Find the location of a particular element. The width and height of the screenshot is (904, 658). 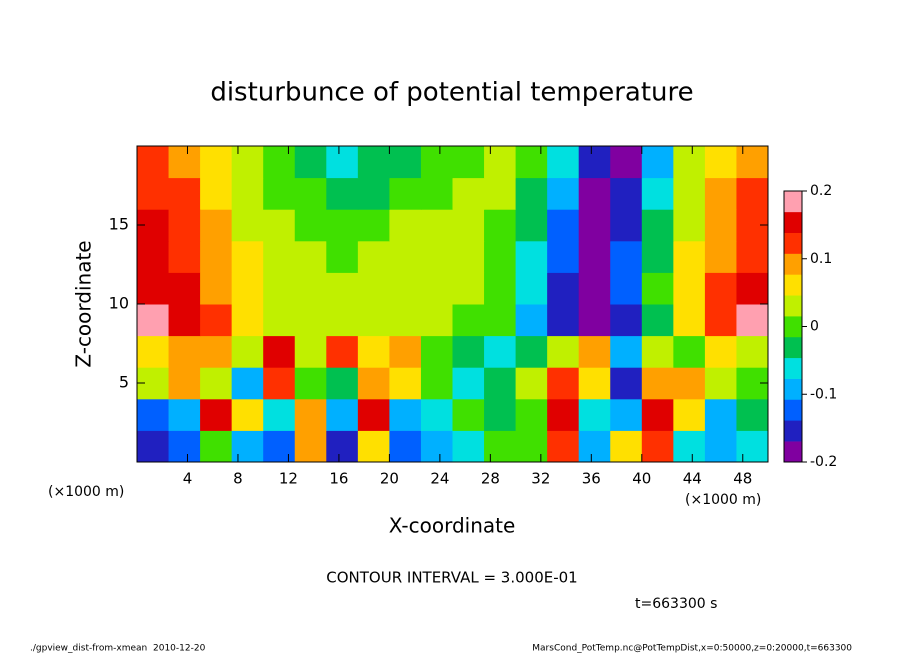

x-tick-label: 40 is located at coordinates (641, 479).